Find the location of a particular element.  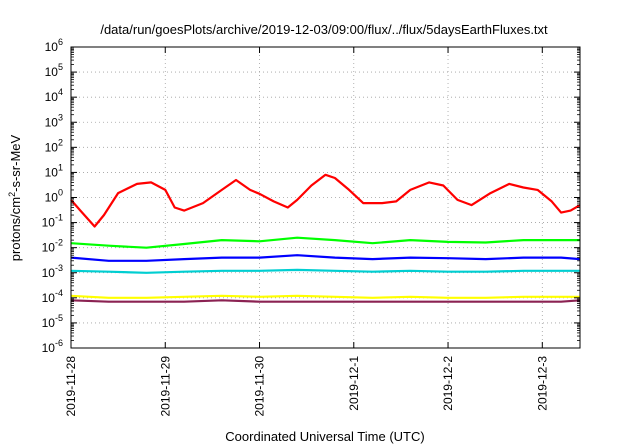

y-tick-exponent: 2 is located at coordinates (60, 142).